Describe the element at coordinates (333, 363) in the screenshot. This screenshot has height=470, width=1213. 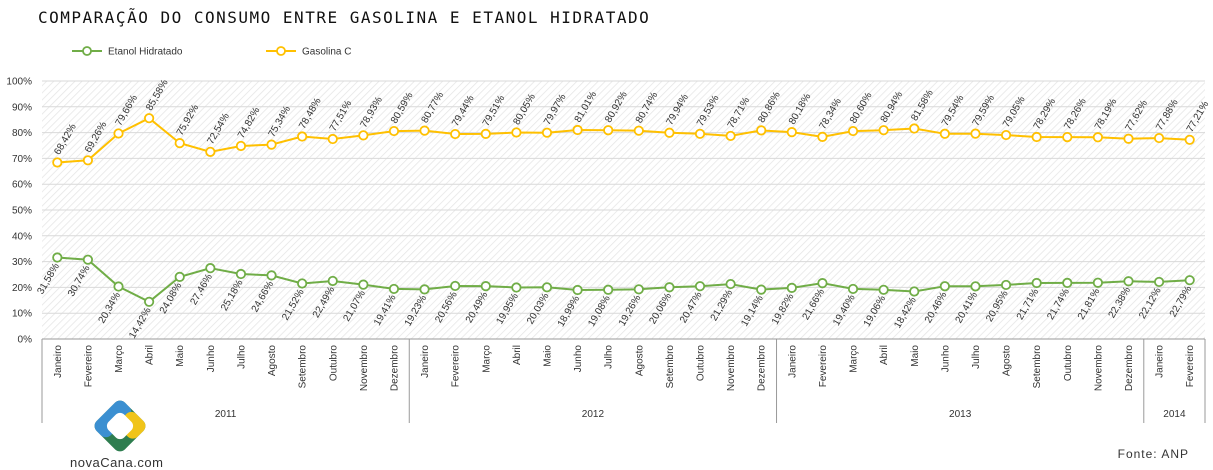
I see `x-tick-label: Outubro` at that location.